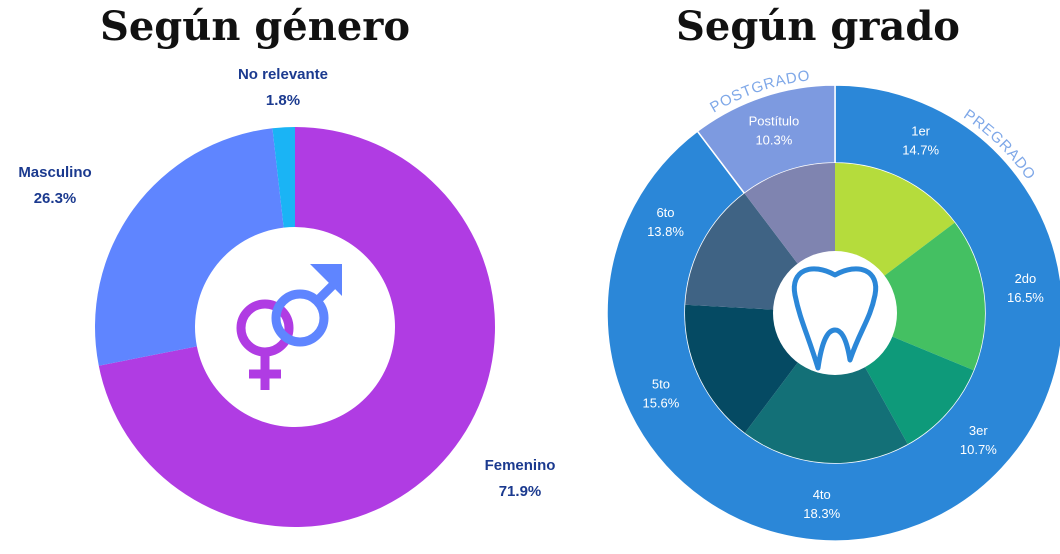  Describe the element at coordinates (520, 491) in the screenshot. I see `value-label: 71.9%` at that location.